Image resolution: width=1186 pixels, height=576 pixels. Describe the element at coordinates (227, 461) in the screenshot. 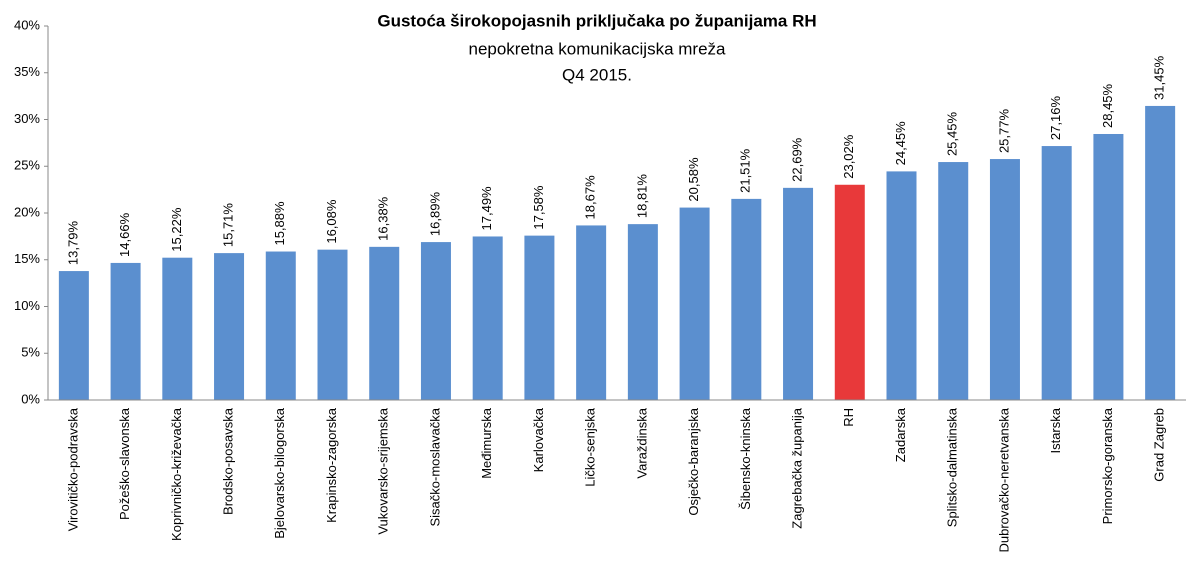

I see `x-tick-label: Brodsko-posavska` at that location.